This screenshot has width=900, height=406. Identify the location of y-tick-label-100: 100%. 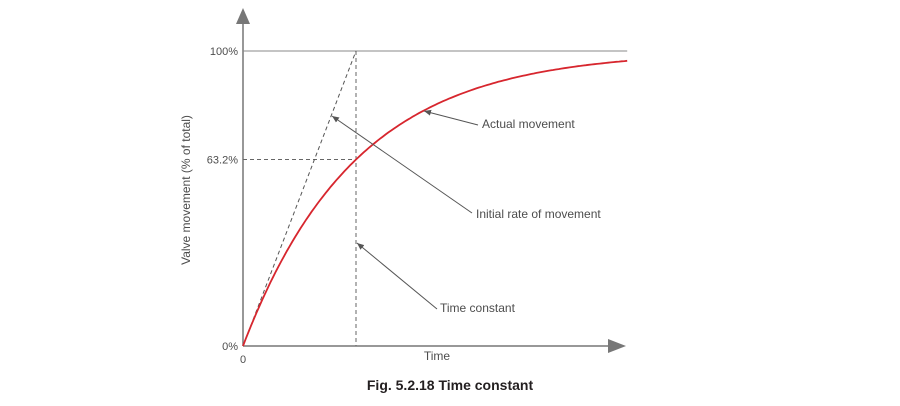
(224, 52).